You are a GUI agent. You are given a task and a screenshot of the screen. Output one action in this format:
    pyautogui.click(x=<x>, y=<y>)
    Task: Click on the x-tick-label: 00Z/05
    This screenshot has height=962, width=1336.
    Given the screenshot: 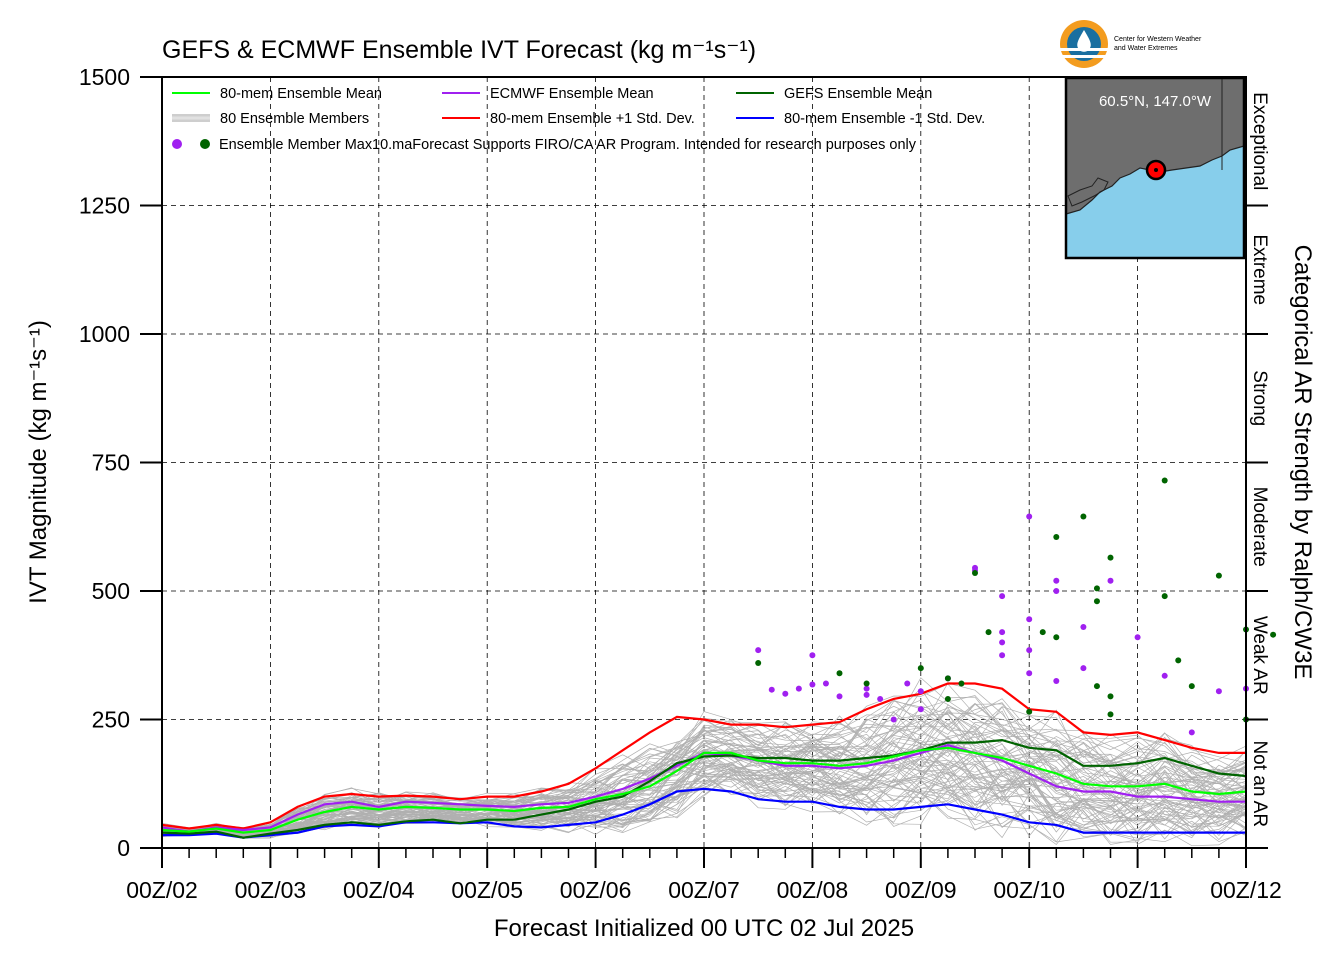 What is the action you would take?
    pyautogui.click(x=487, y=890)
    